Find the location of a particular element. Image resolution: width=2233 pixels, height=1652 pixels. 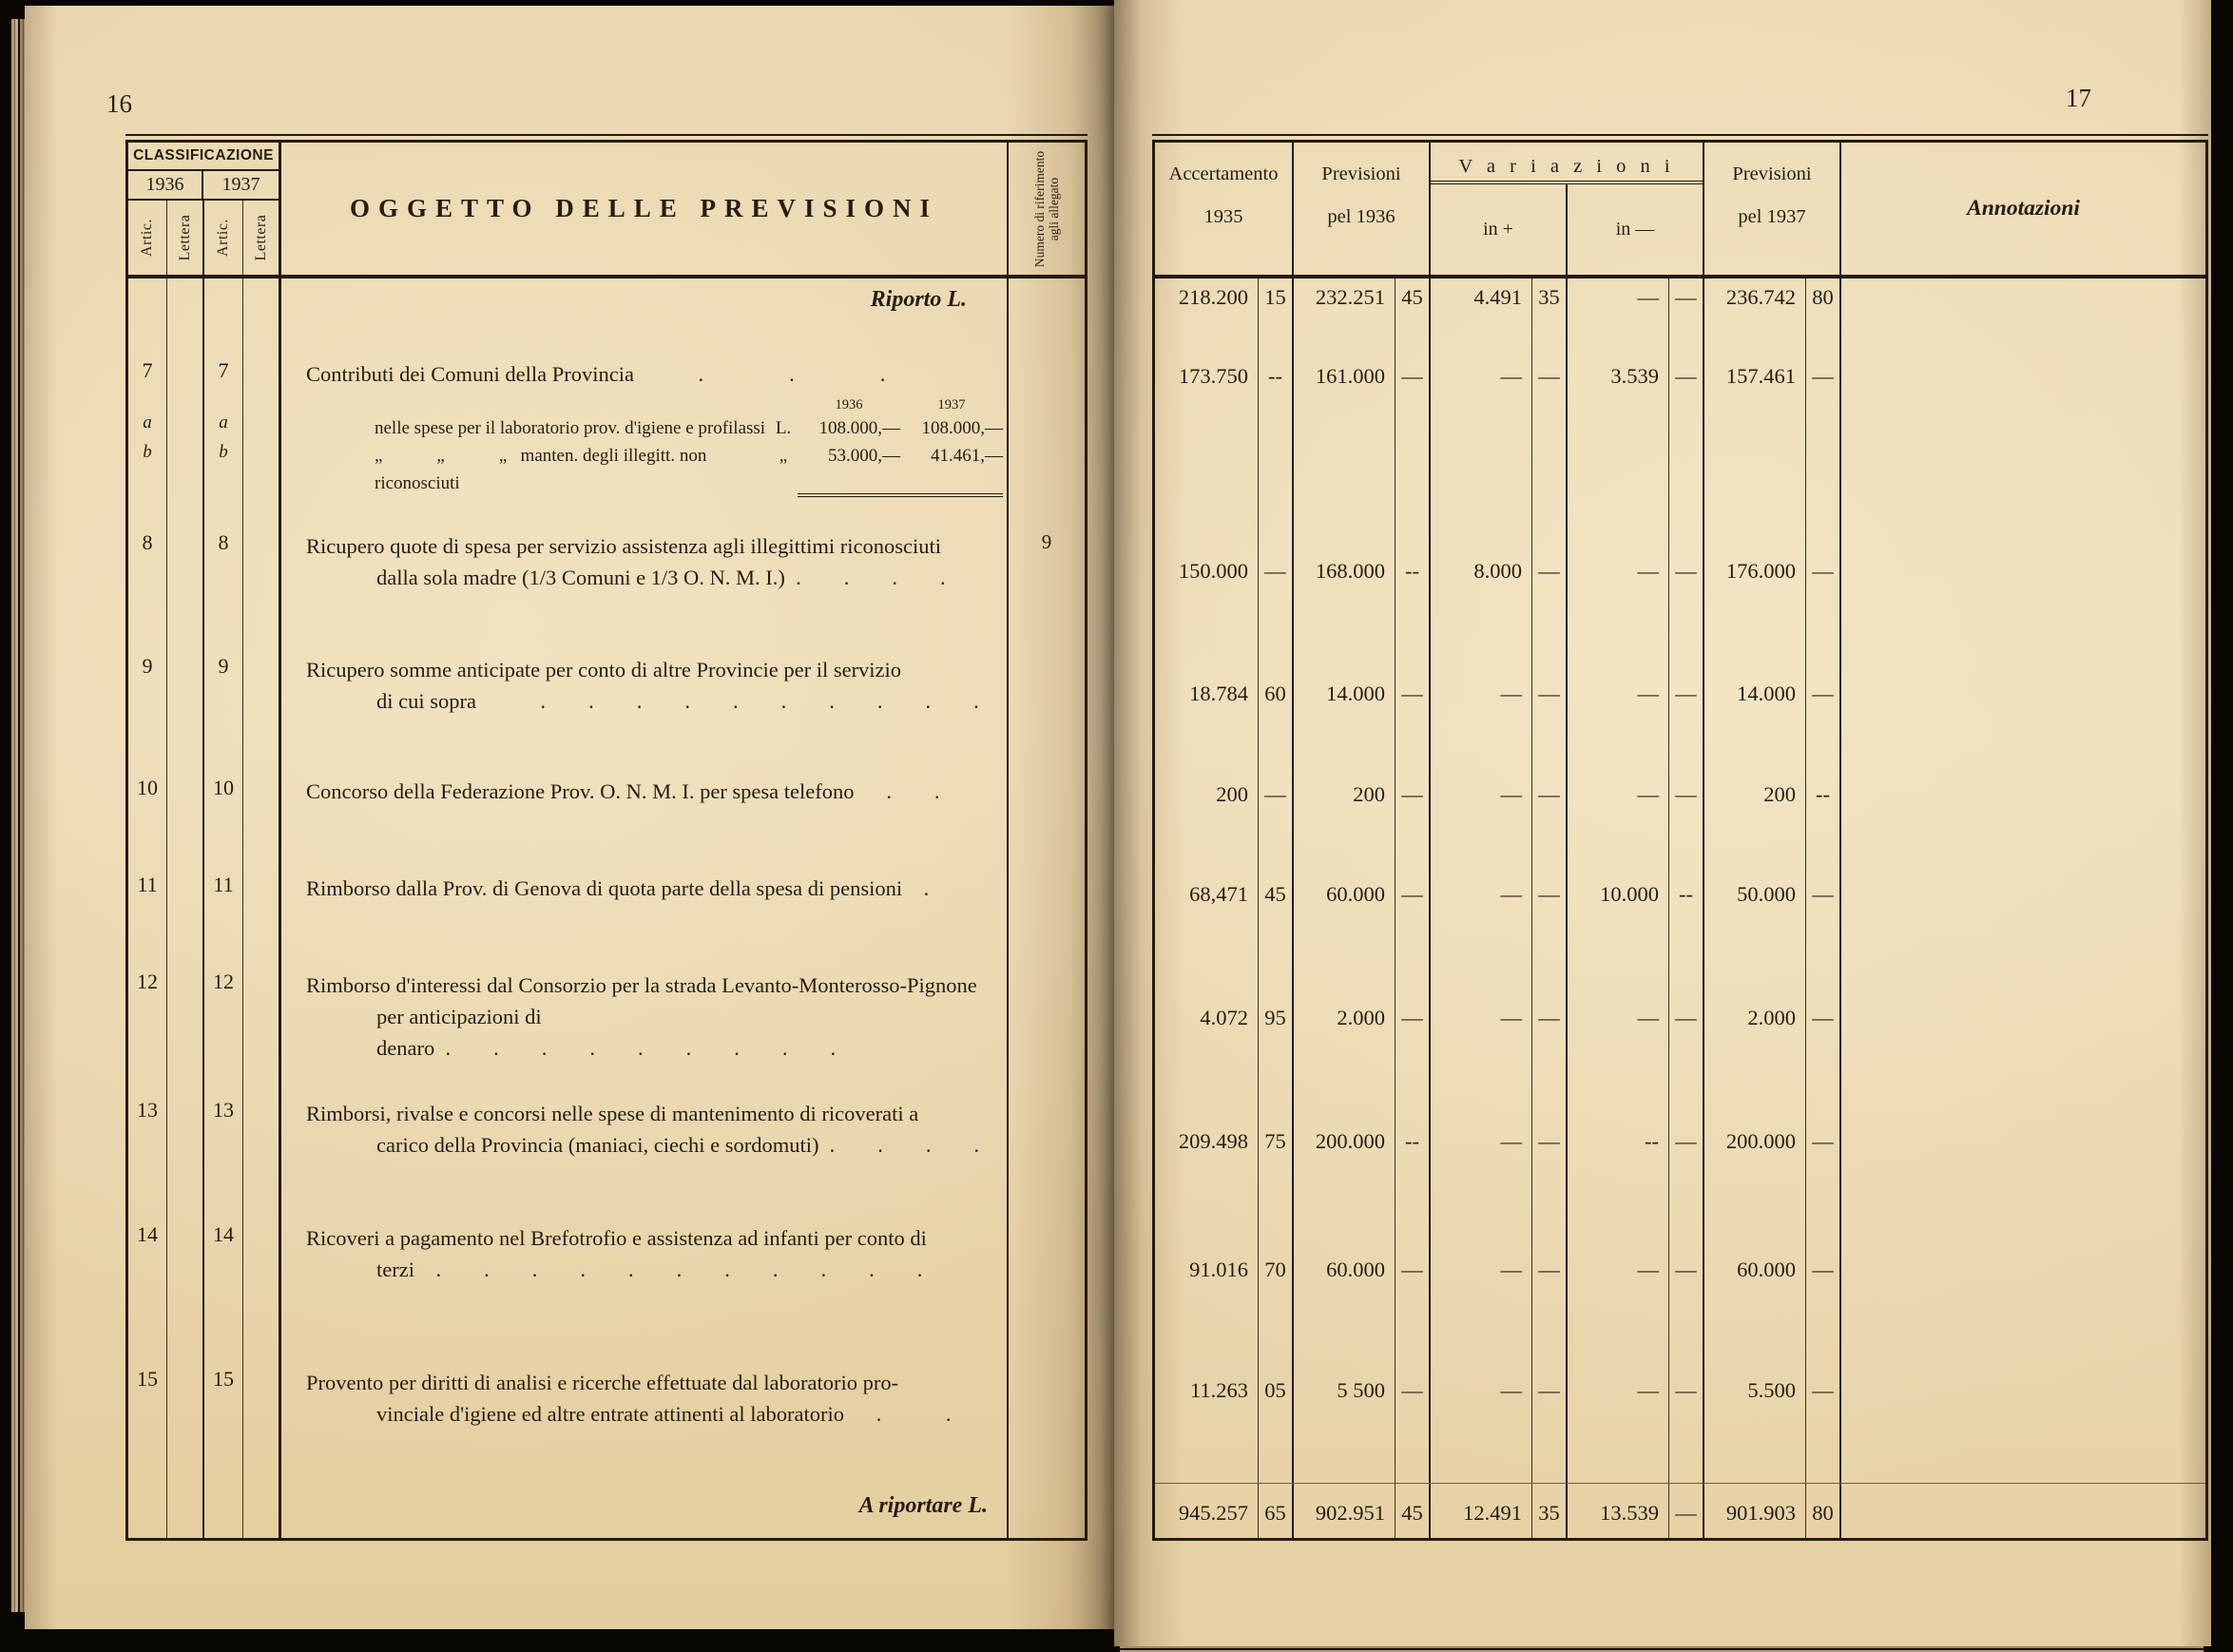

sub-detail-years: 1936 1937 is located at coordinates (901, 405).